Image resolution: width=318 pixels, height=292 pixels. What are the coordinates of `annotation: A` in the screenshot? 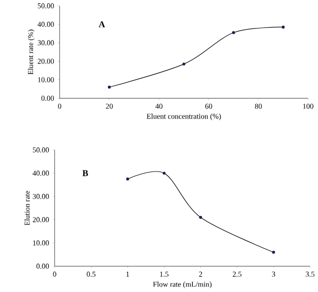 It's located at (102, 25).